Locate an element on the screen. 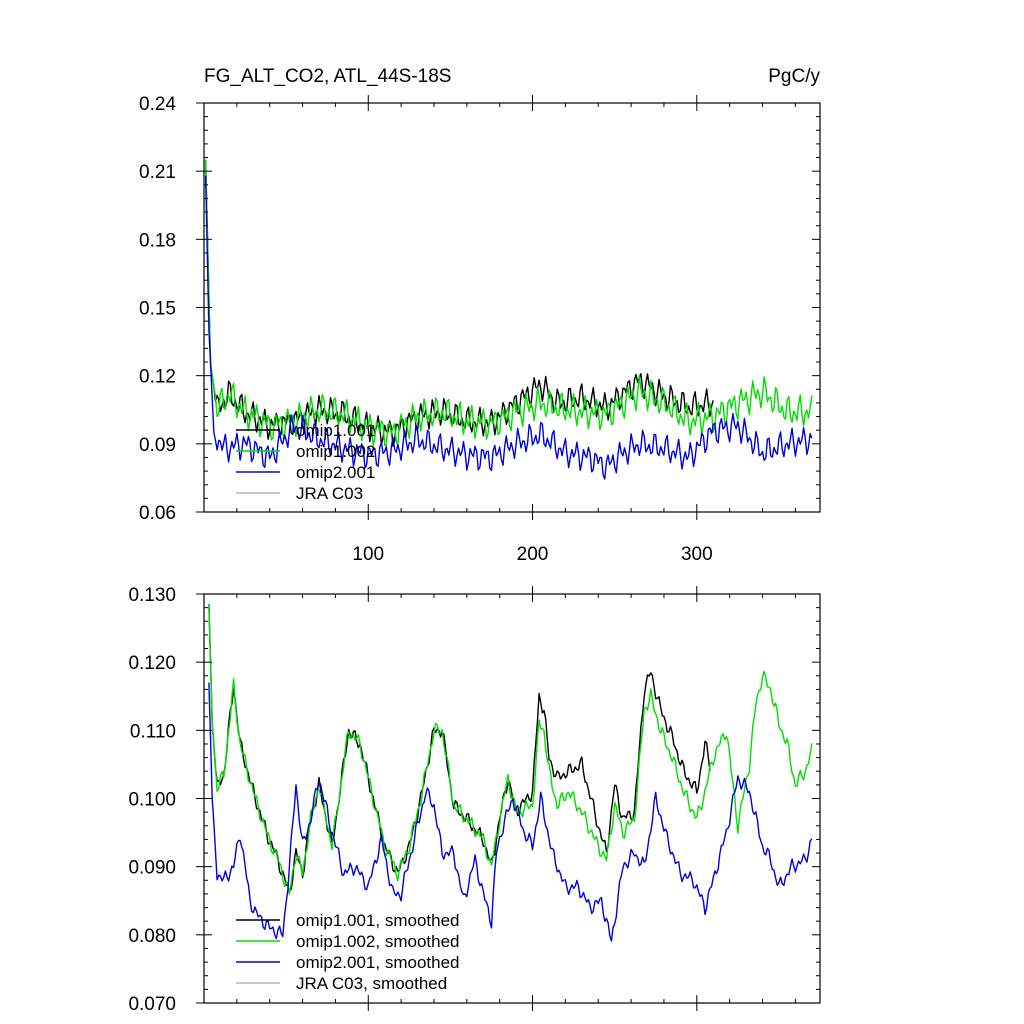  chart-title: FG_ALT_CO2, ATL_44S-18S is located at coordinates (327, 76).